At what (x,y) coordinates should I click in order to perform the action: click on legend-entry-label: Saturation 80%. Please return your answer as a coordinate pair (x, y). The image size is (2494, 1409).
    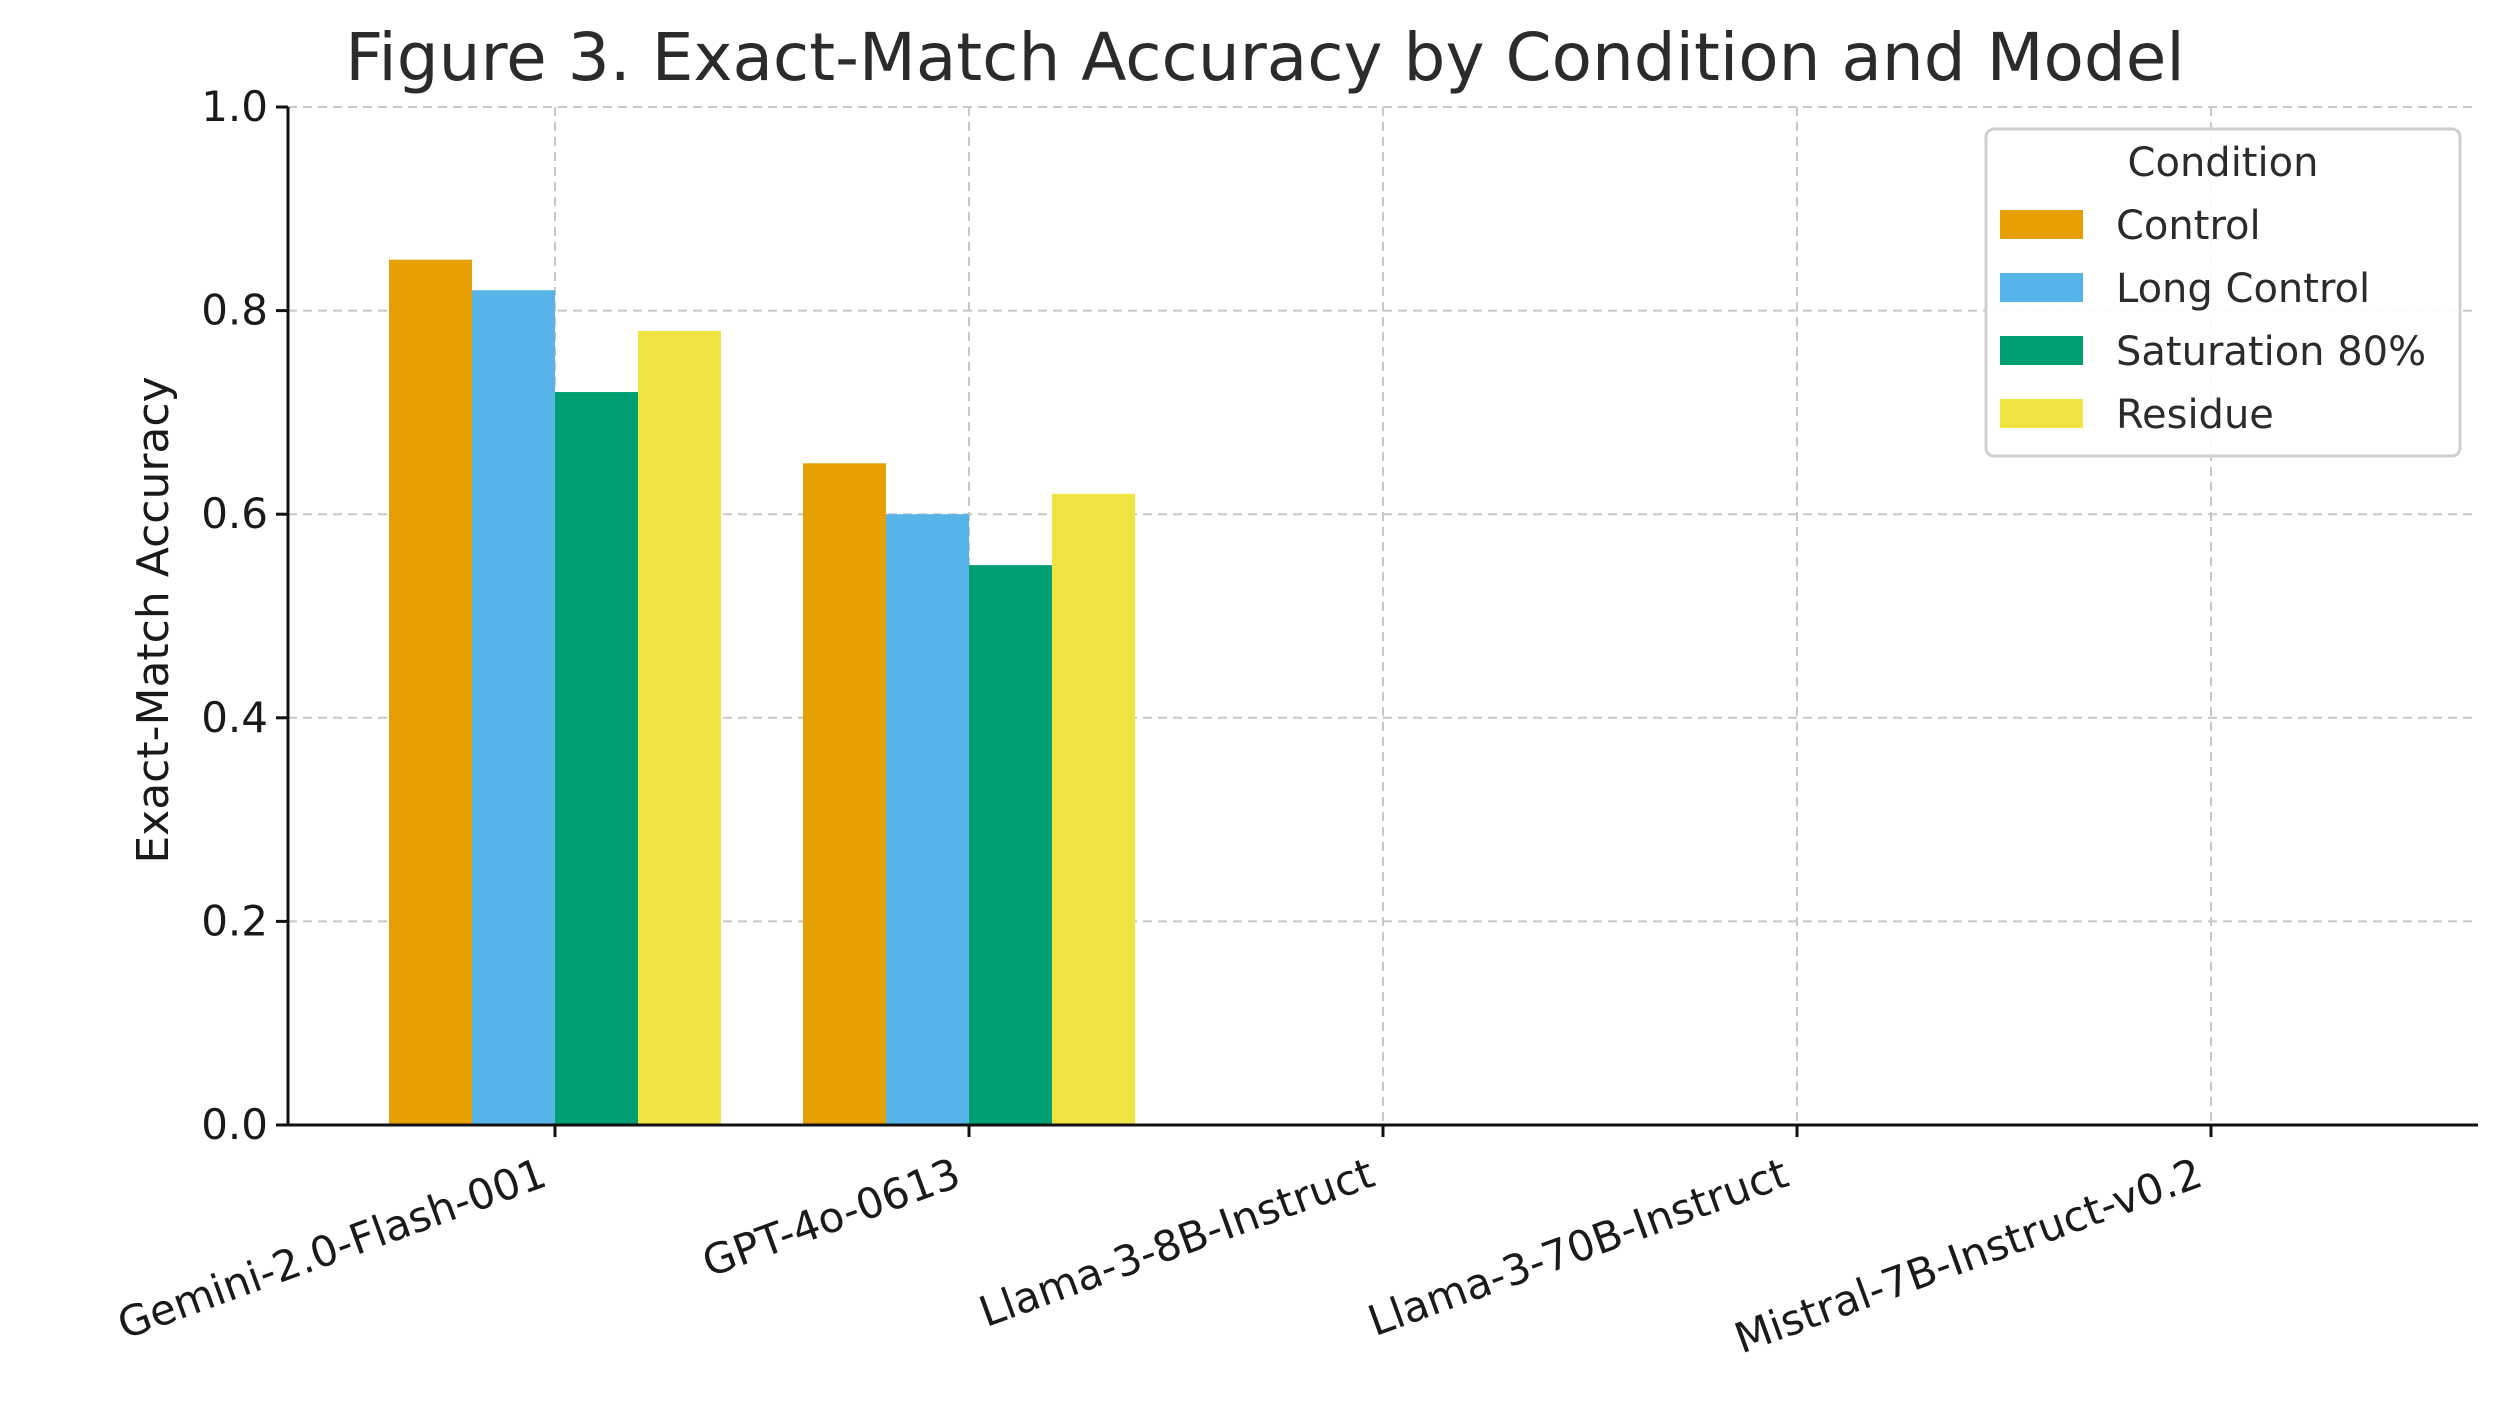
    Looking at the image, I should click on (2271, 352).